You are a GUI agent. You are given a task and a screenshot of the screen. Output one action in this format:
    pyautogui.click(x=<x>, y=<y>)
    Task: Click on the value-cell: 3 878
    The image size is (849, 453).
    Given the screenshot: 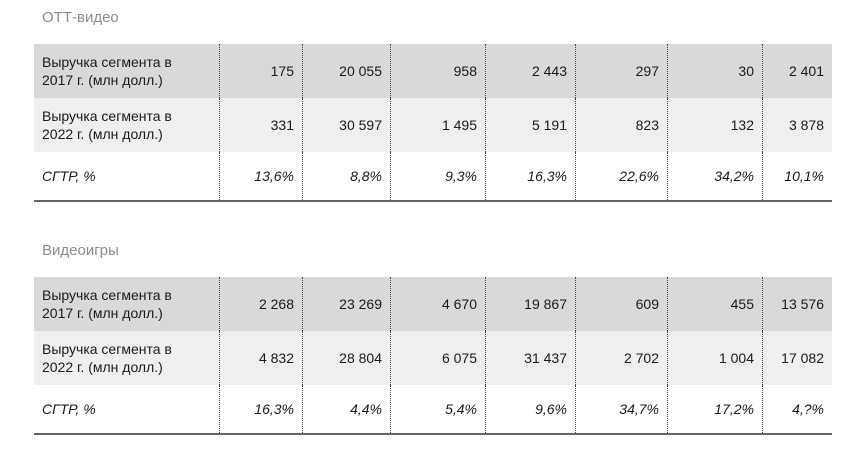 What is the action you would take?
    pyautogui.click(x=797, y=125)
    